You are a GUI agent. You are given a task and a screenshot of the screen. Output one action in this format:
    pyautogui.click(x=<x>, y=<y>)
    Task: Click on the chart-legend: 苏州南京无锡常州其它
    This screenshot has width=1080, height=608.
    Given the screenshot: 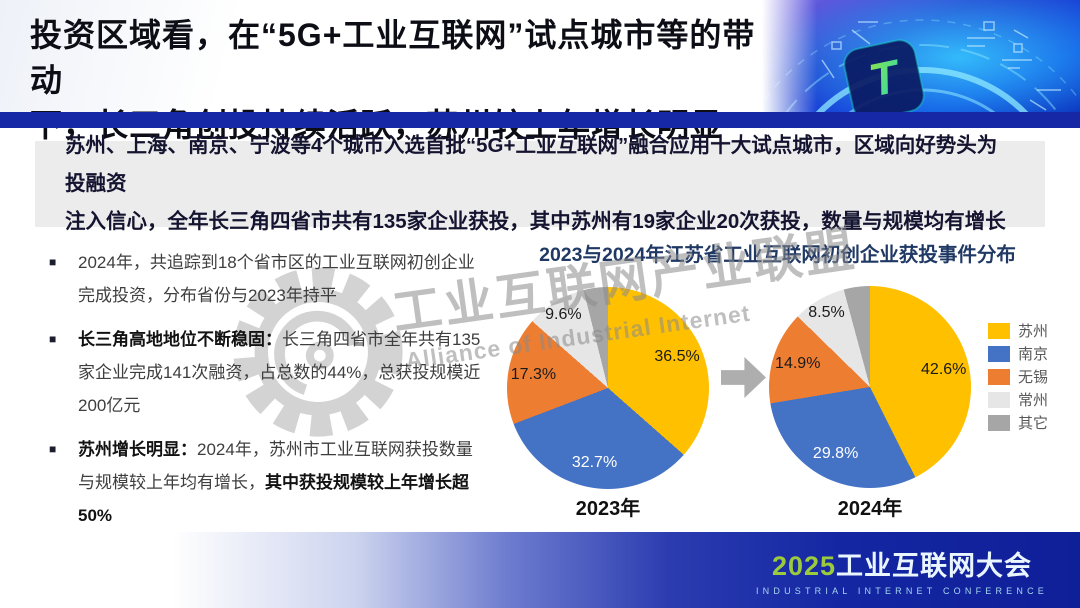 What is the action you would take?
    pyautogui.click(x=1018, y=379)
    